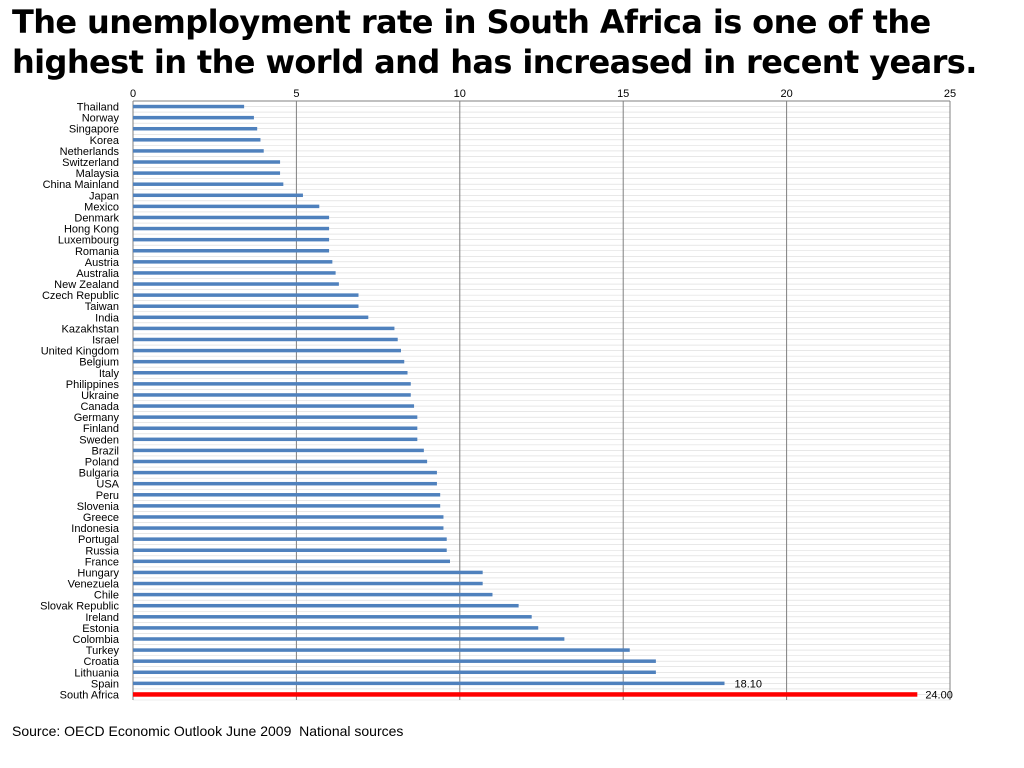 The image size is (1024, 768). What do you see at coordinates (99, 407) in the screenshot?
I see `category-label: Canada` at bounding box center [99, 407].